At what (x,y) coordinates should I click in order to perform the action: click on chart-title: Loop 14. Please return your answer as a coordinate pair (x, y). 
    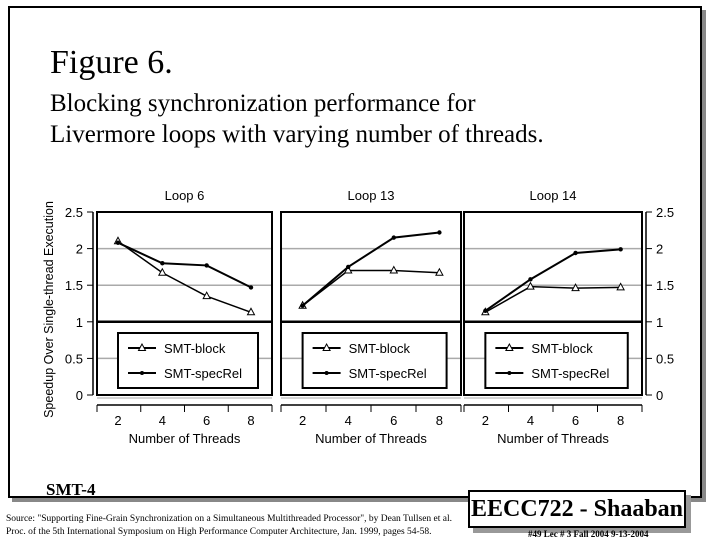
    Looking at the image, I should click on (553, 195).